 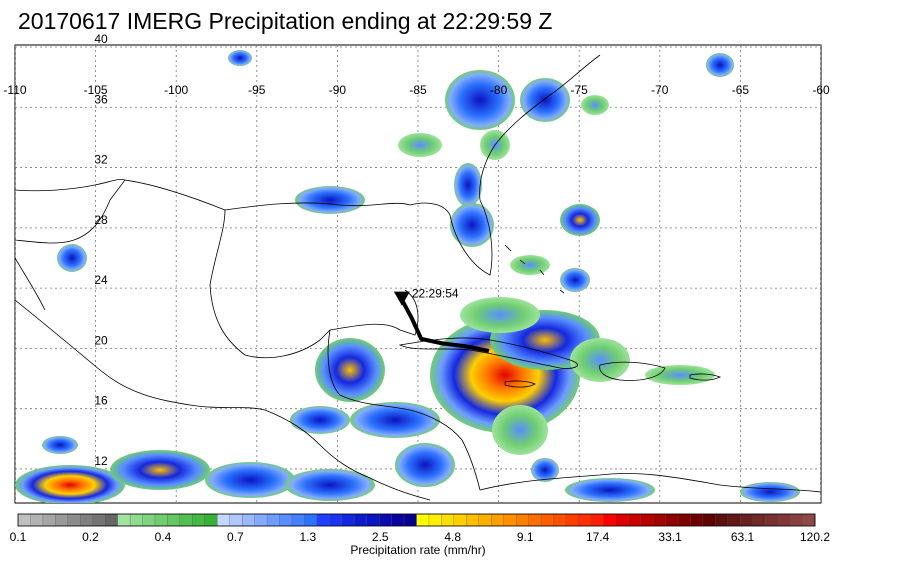 I want to click on colorbar, so click(x=416, y=520).